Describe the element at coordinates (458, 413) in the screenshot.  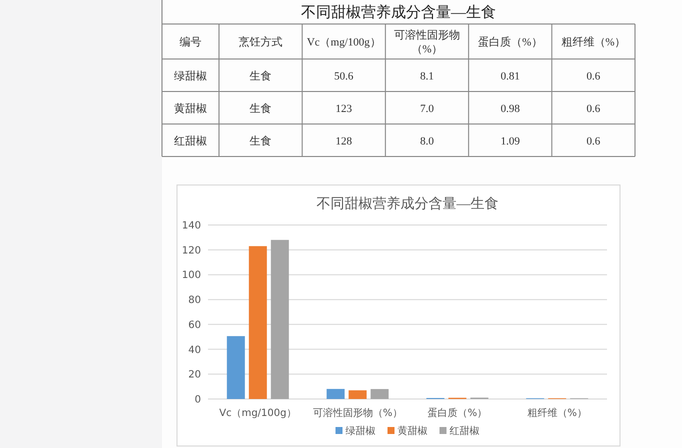
I see `x-tick-label: 蛋白质（%）` at that location.